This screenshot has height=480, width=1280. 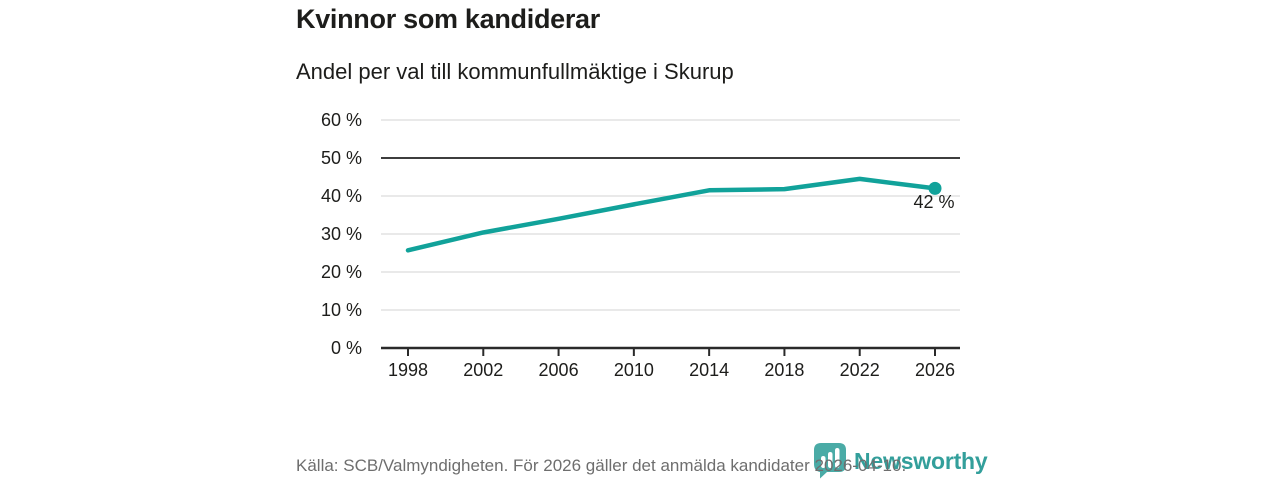 What do you see at coordinates (784, 370) in the screenshot?
I see `x-tick-label: 2018` at bounding box center [784, 370].